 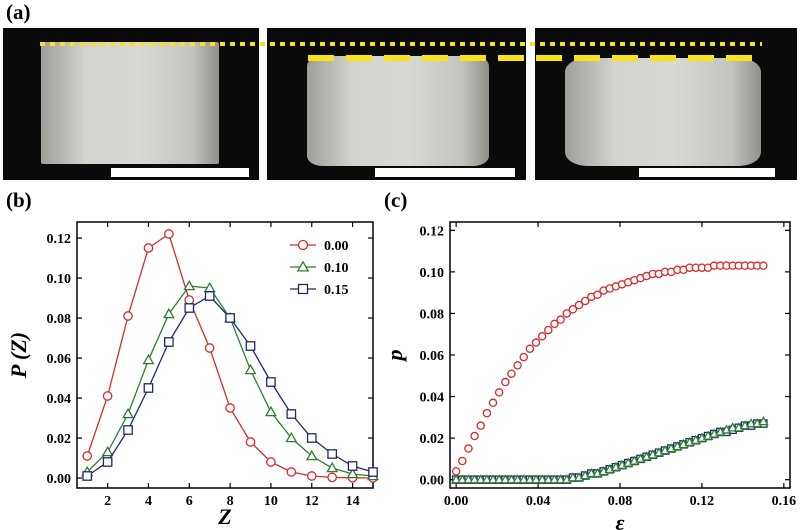 I want to click on series-0.15, so click(x=230, y=386).